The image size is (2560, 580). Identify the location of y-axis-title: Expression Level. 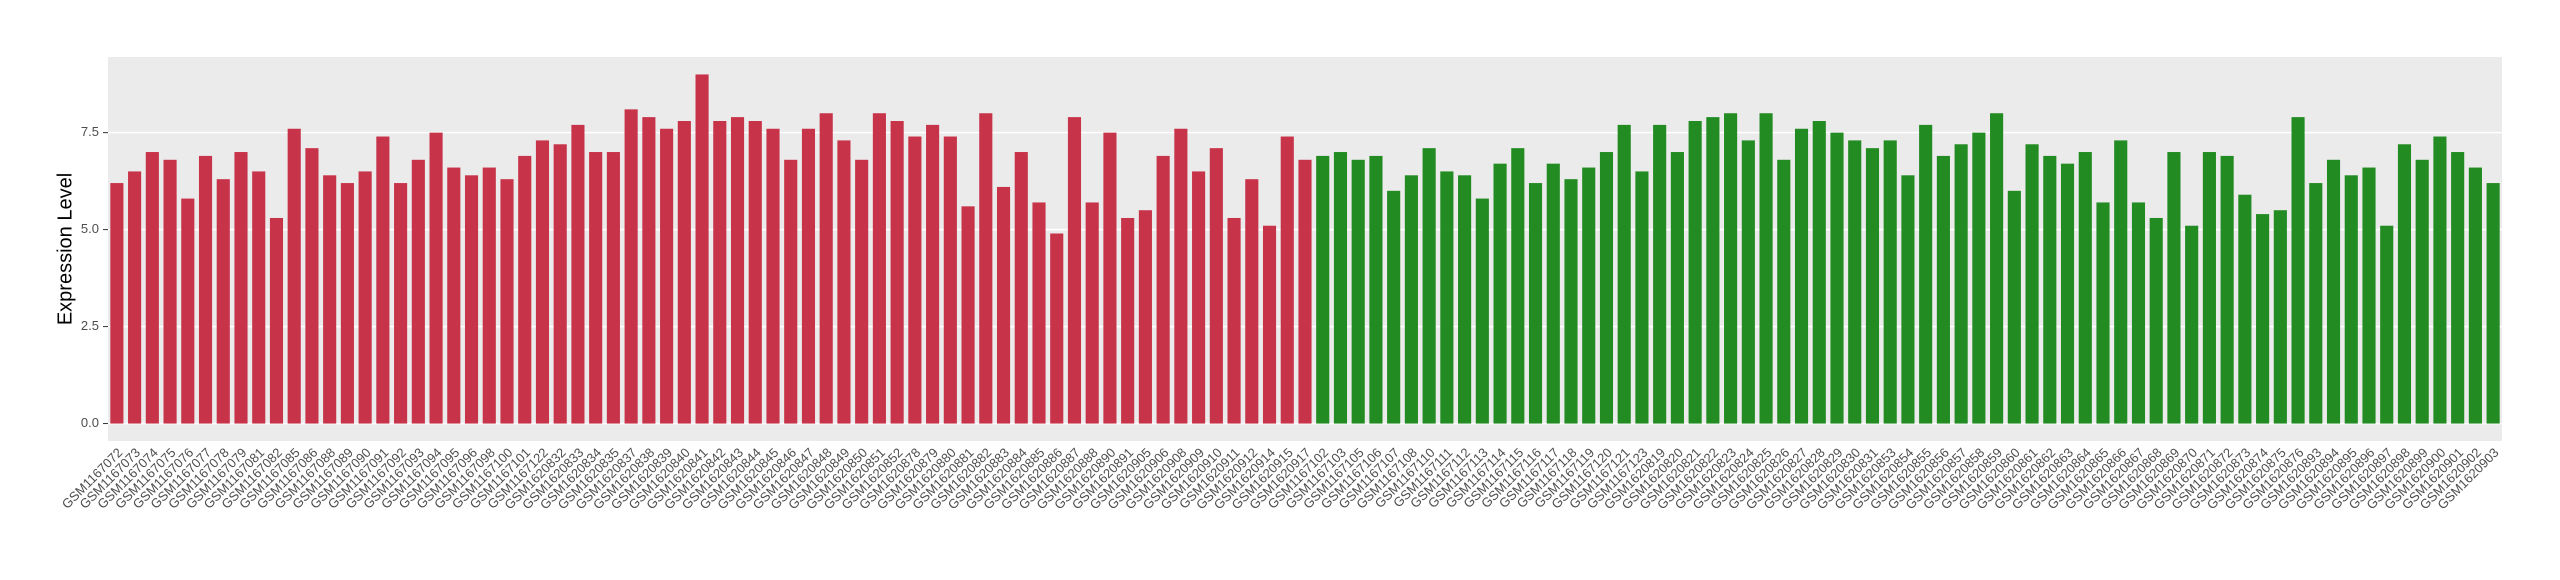
(65, 249).